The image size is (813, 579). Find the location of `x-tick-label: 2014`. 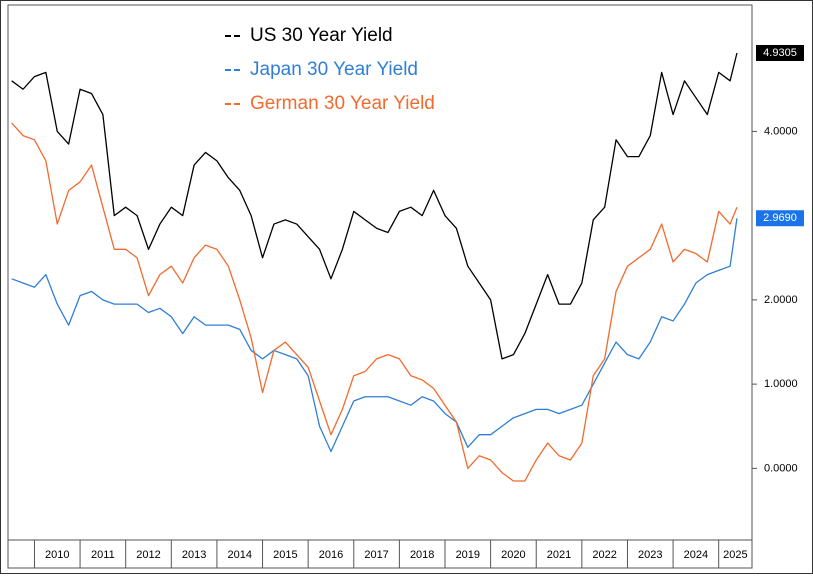

x-tick-label: 2014 is located at coordinates (239, 555).